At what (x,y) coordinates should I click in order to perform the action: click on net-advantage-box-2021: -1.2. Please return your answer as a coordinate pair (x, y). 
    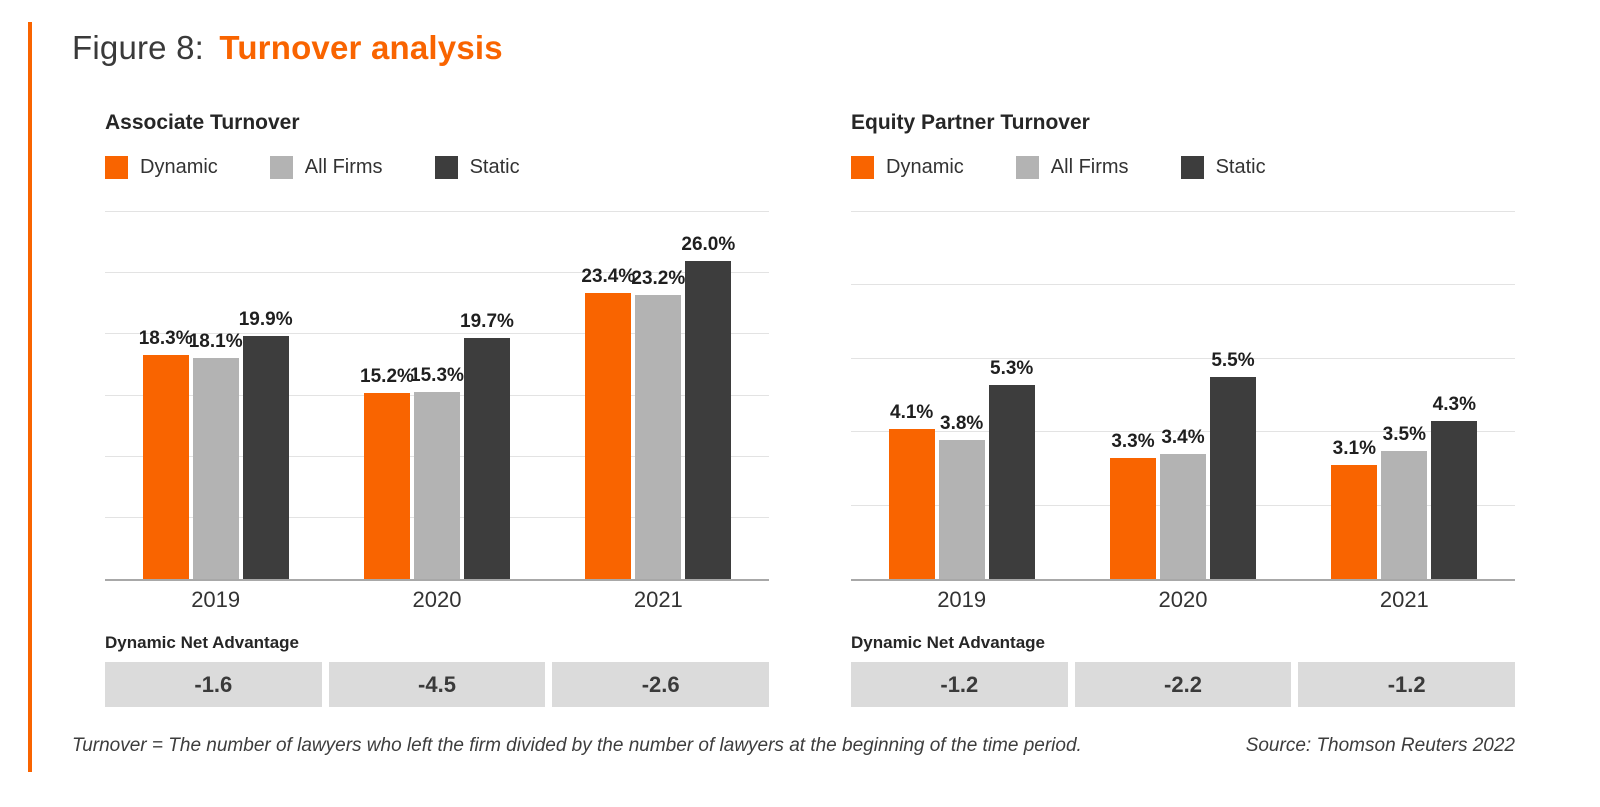
    Looking at the image, I should click on (1407, 684).